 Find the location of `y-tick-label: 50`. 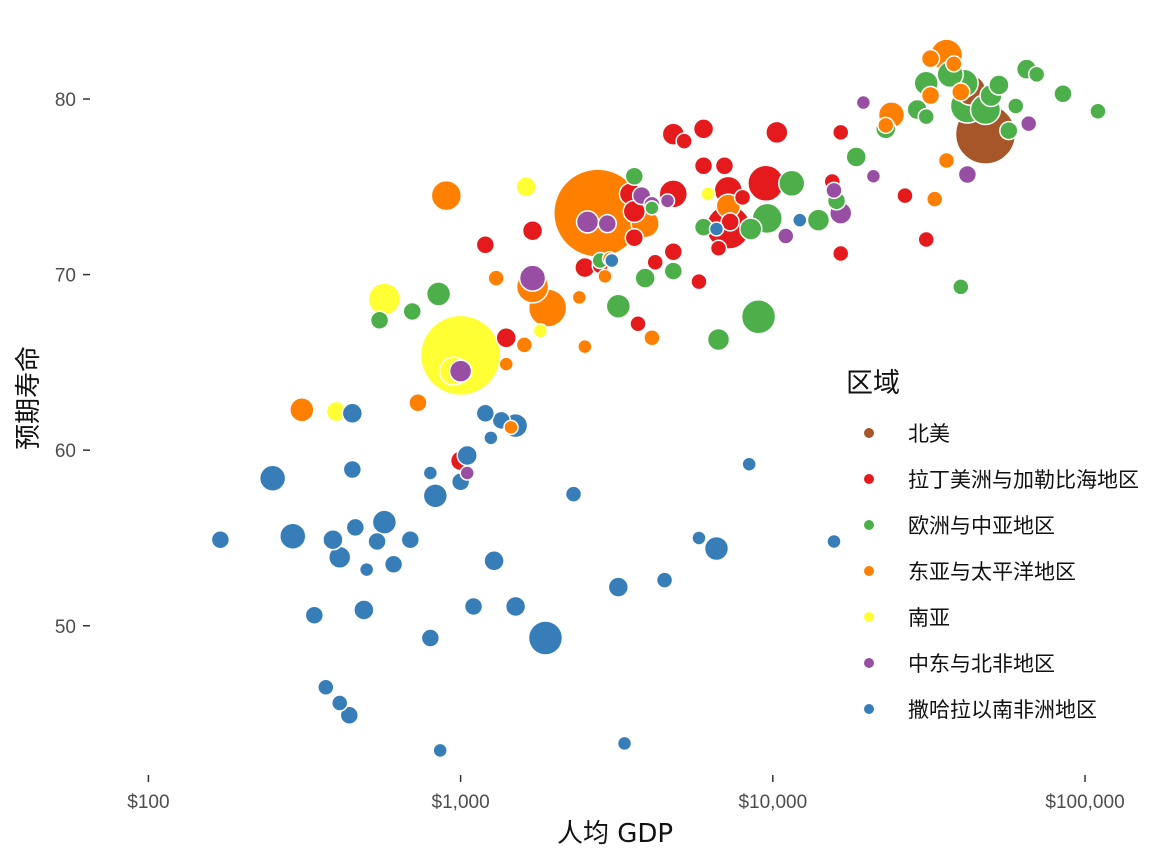

y-tick-label: 50 is located at coordinates (65, 627).